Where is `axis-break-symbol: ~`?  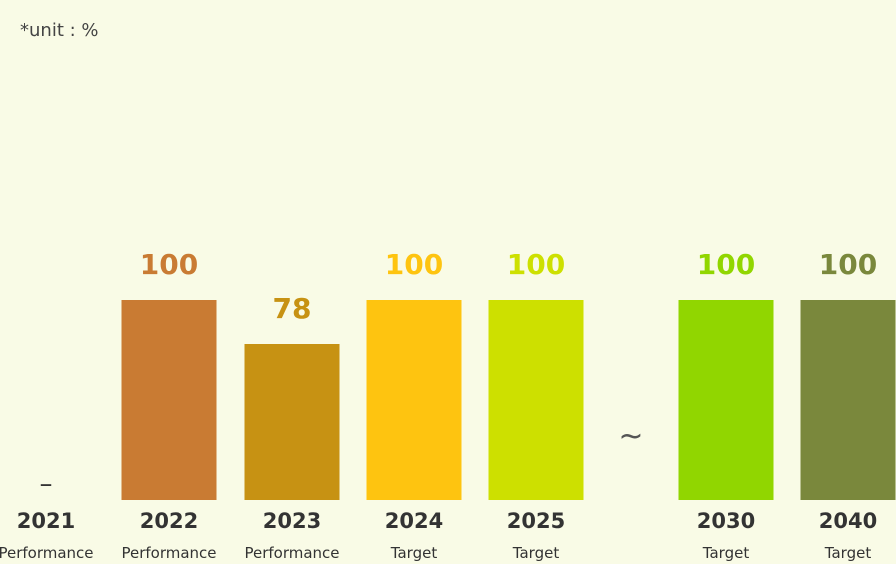 axis-break-symbol: ~ is located at coordinates (630, 436).